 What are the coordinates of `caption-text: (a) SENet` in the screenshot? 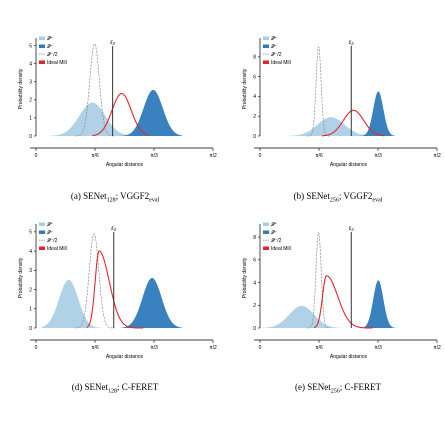 It's located at (89, 196).